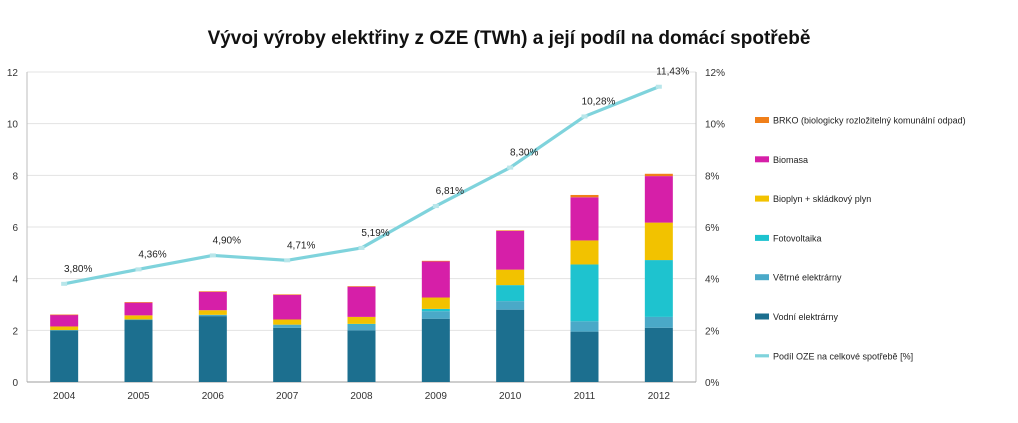  What do you see at coordinates (13, 125) in the screenshot?
I see `y-tick-label: 10` at bounding box center [13, 125].